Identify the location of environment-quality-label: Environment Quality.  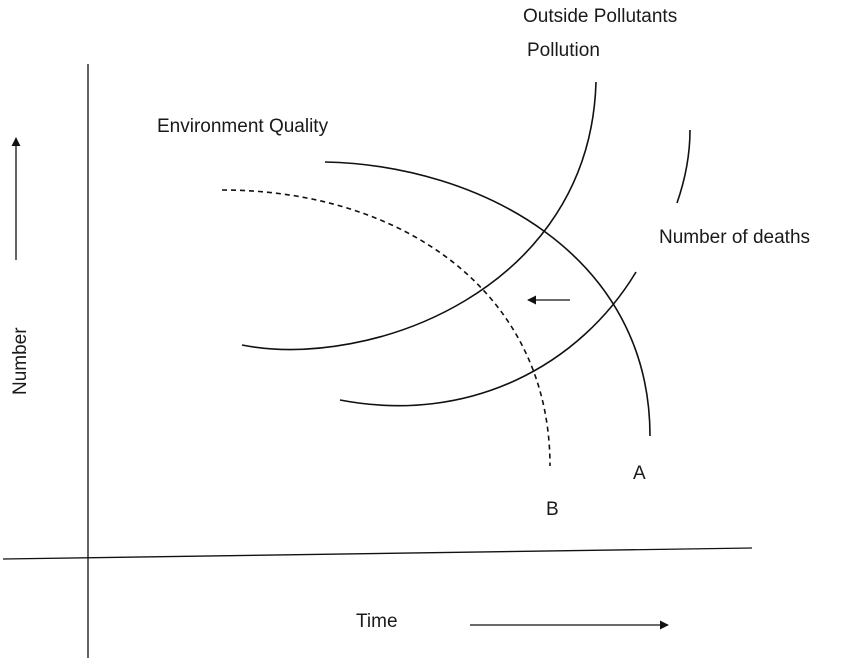
(243, 126).